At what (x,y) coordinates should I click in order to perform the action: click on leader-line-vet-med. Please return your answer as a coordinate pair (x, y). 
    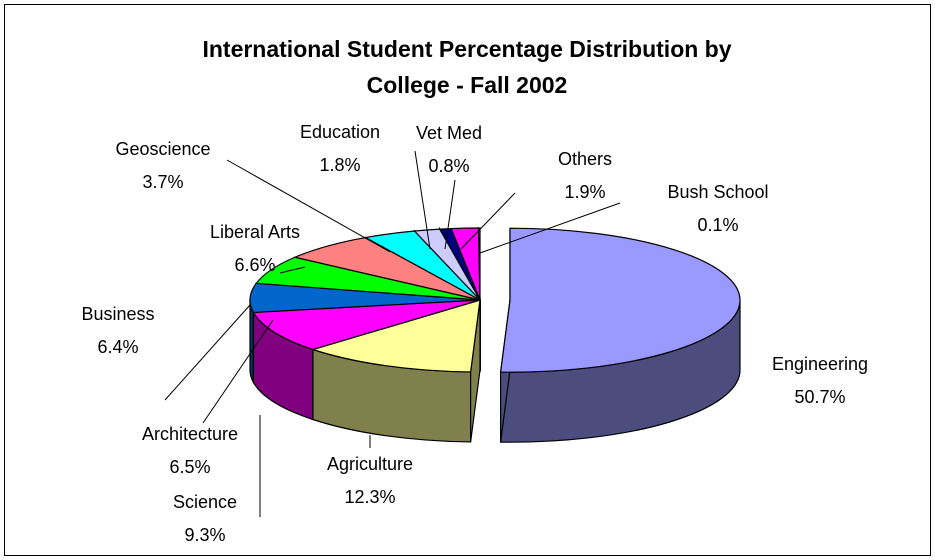
    Looking at the image, I should click on (450, 214).